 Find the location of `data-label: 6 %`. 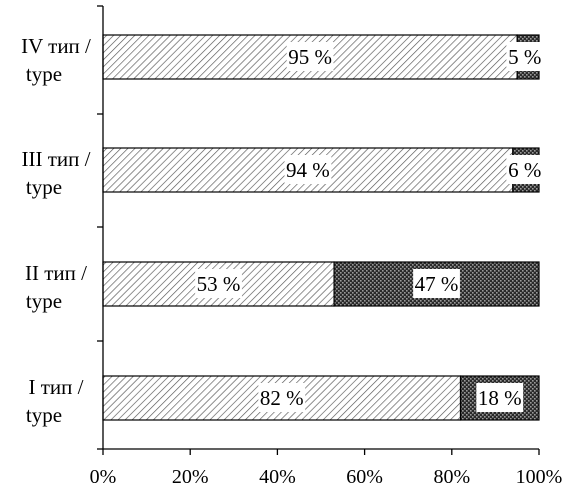

data-label: 6 % is located at coordinates (524, 170).